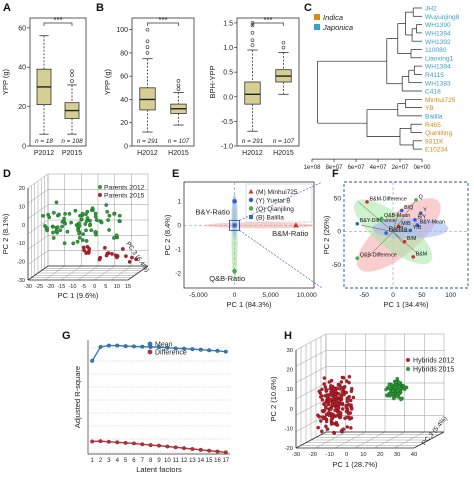 This screenshot has width=474, height=488. What do you see at coordinates (337, 27) in the screenshot?
I see `legend-label: Japonica` at bounding box center [337, 27].